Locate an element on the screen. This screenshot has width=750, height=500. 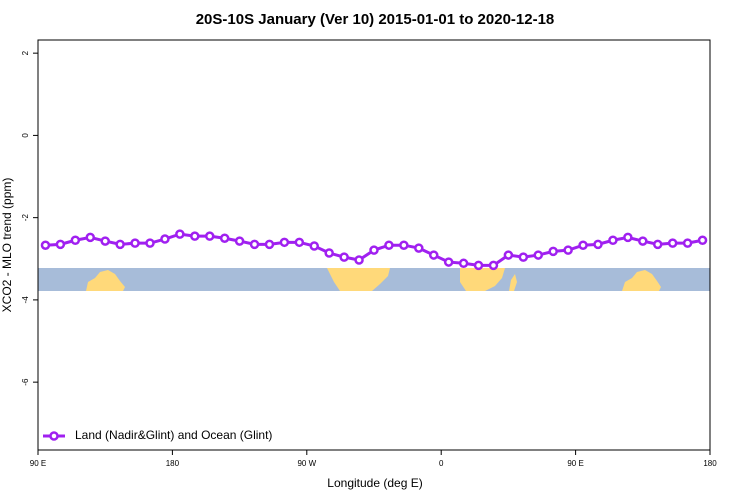
x-axis-label: Longitude (deg E) is located at coordinates (374, 483).